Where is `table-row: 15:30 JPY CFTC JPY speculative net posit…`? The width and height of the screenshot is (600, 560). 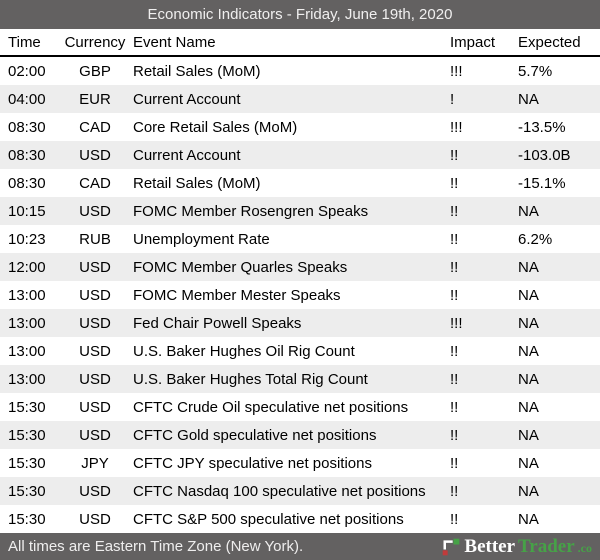
table-row: 15:30 JPY CFTC JPY speculative net posit… is located at coordinates (300, 463).